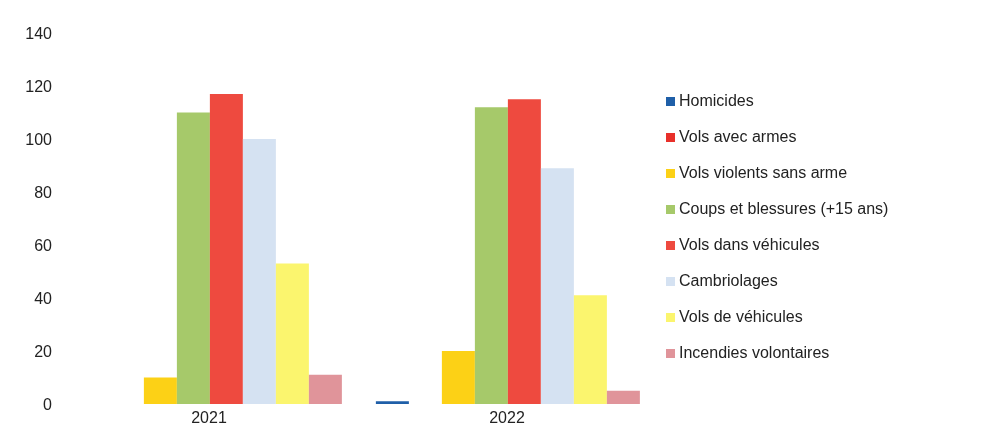 This screenshot has width=1002, height=446. What do you see at coordinates (728, 280) in the screenshot?
I see `legend-label: Cambriolages` at bounding box center [728, 280].